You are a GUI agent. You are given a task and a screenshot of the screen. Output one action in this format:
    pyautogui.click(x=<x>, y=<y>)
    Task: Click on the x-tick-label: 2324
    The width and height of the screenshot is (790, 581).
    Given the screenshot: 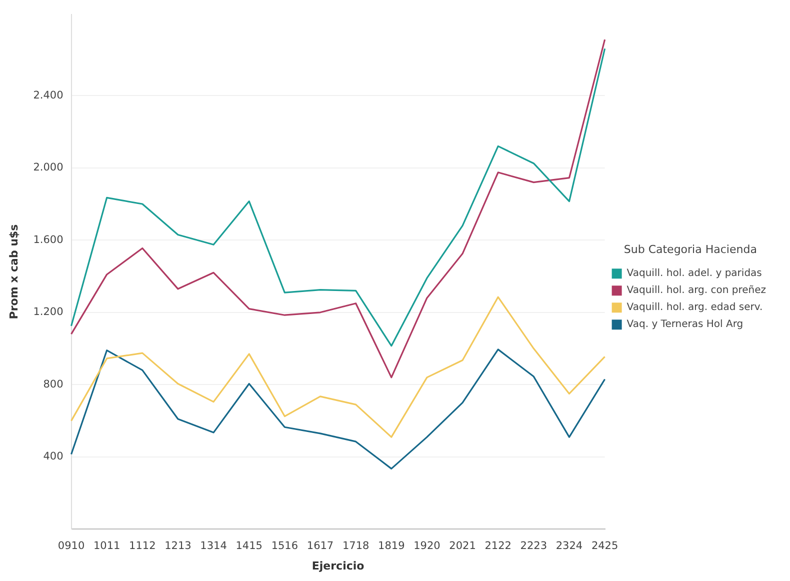 What is the action you would take?
    pyautogui.click(x=569, y=546)
    